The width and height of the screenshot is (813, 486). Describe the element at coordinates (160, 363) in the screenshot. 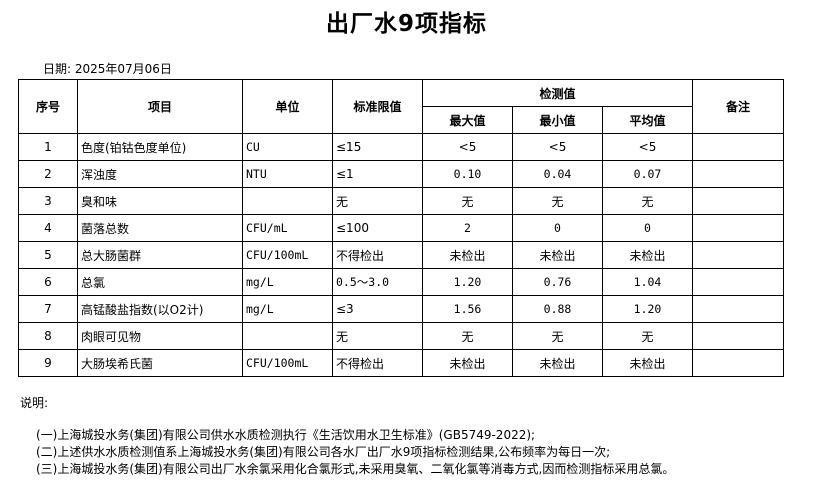

I see `cell-item: 大肠埃希氏菌` at that location.